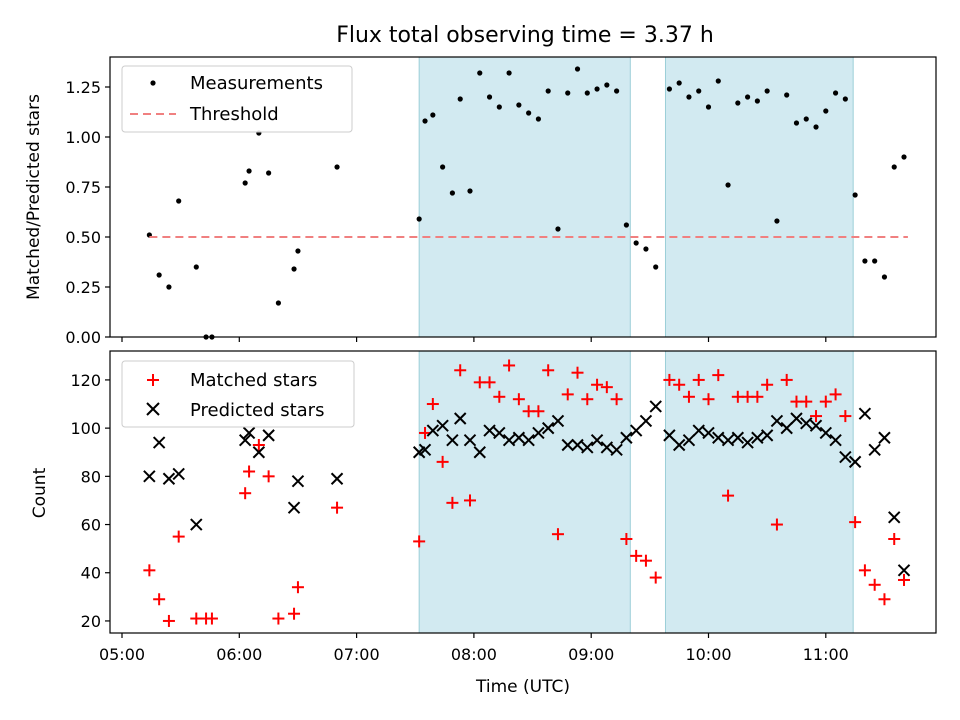 The height and width of the screenshot is (720, 960). Describe the element at coordinates (474, 339) in the screenshot. I see `x-axis-ticks` at that location.